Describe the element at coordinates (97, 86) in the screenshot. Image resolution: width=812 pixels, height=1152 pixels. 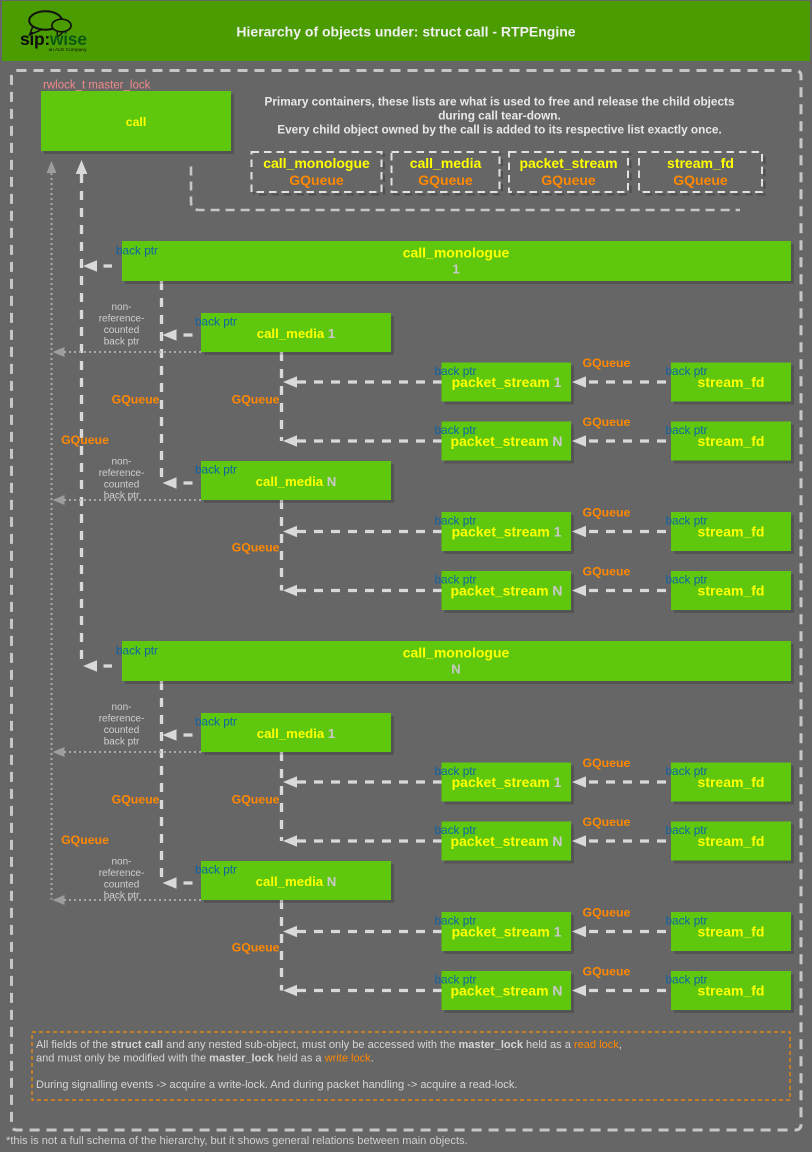
I see `svg-text: rwlock_t master_lock` at that location.